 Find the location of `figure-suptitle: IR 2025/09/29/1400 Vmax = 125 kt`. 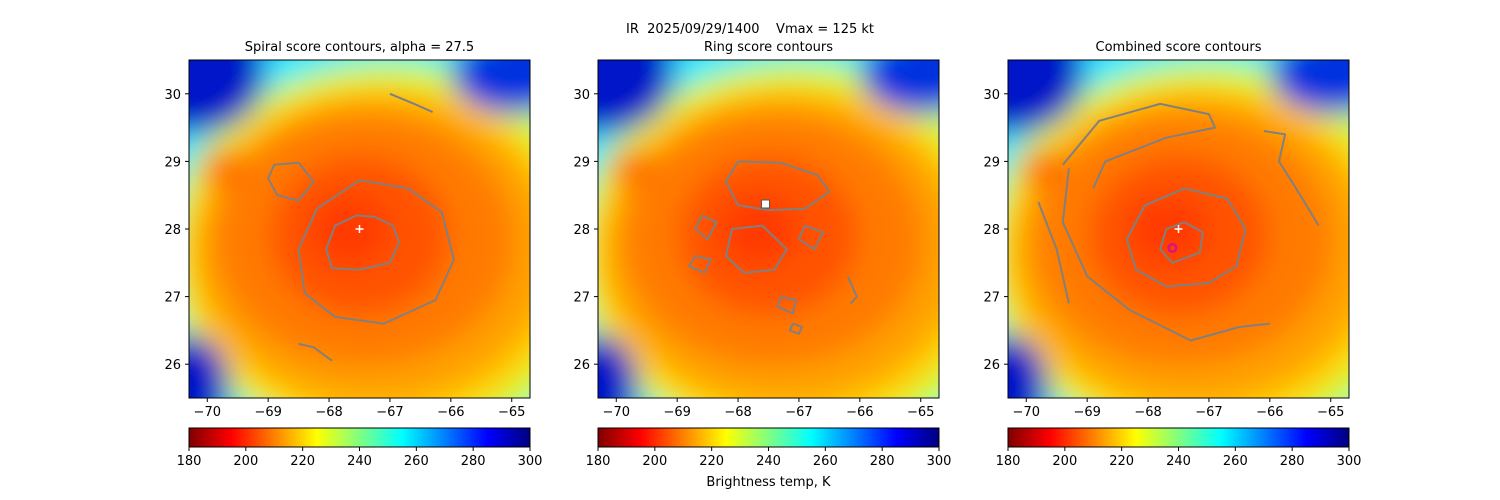

figure-suptitle: IR 2025/09/29/1400 Vmax = 125 kt is located at coordinates (750, 29).